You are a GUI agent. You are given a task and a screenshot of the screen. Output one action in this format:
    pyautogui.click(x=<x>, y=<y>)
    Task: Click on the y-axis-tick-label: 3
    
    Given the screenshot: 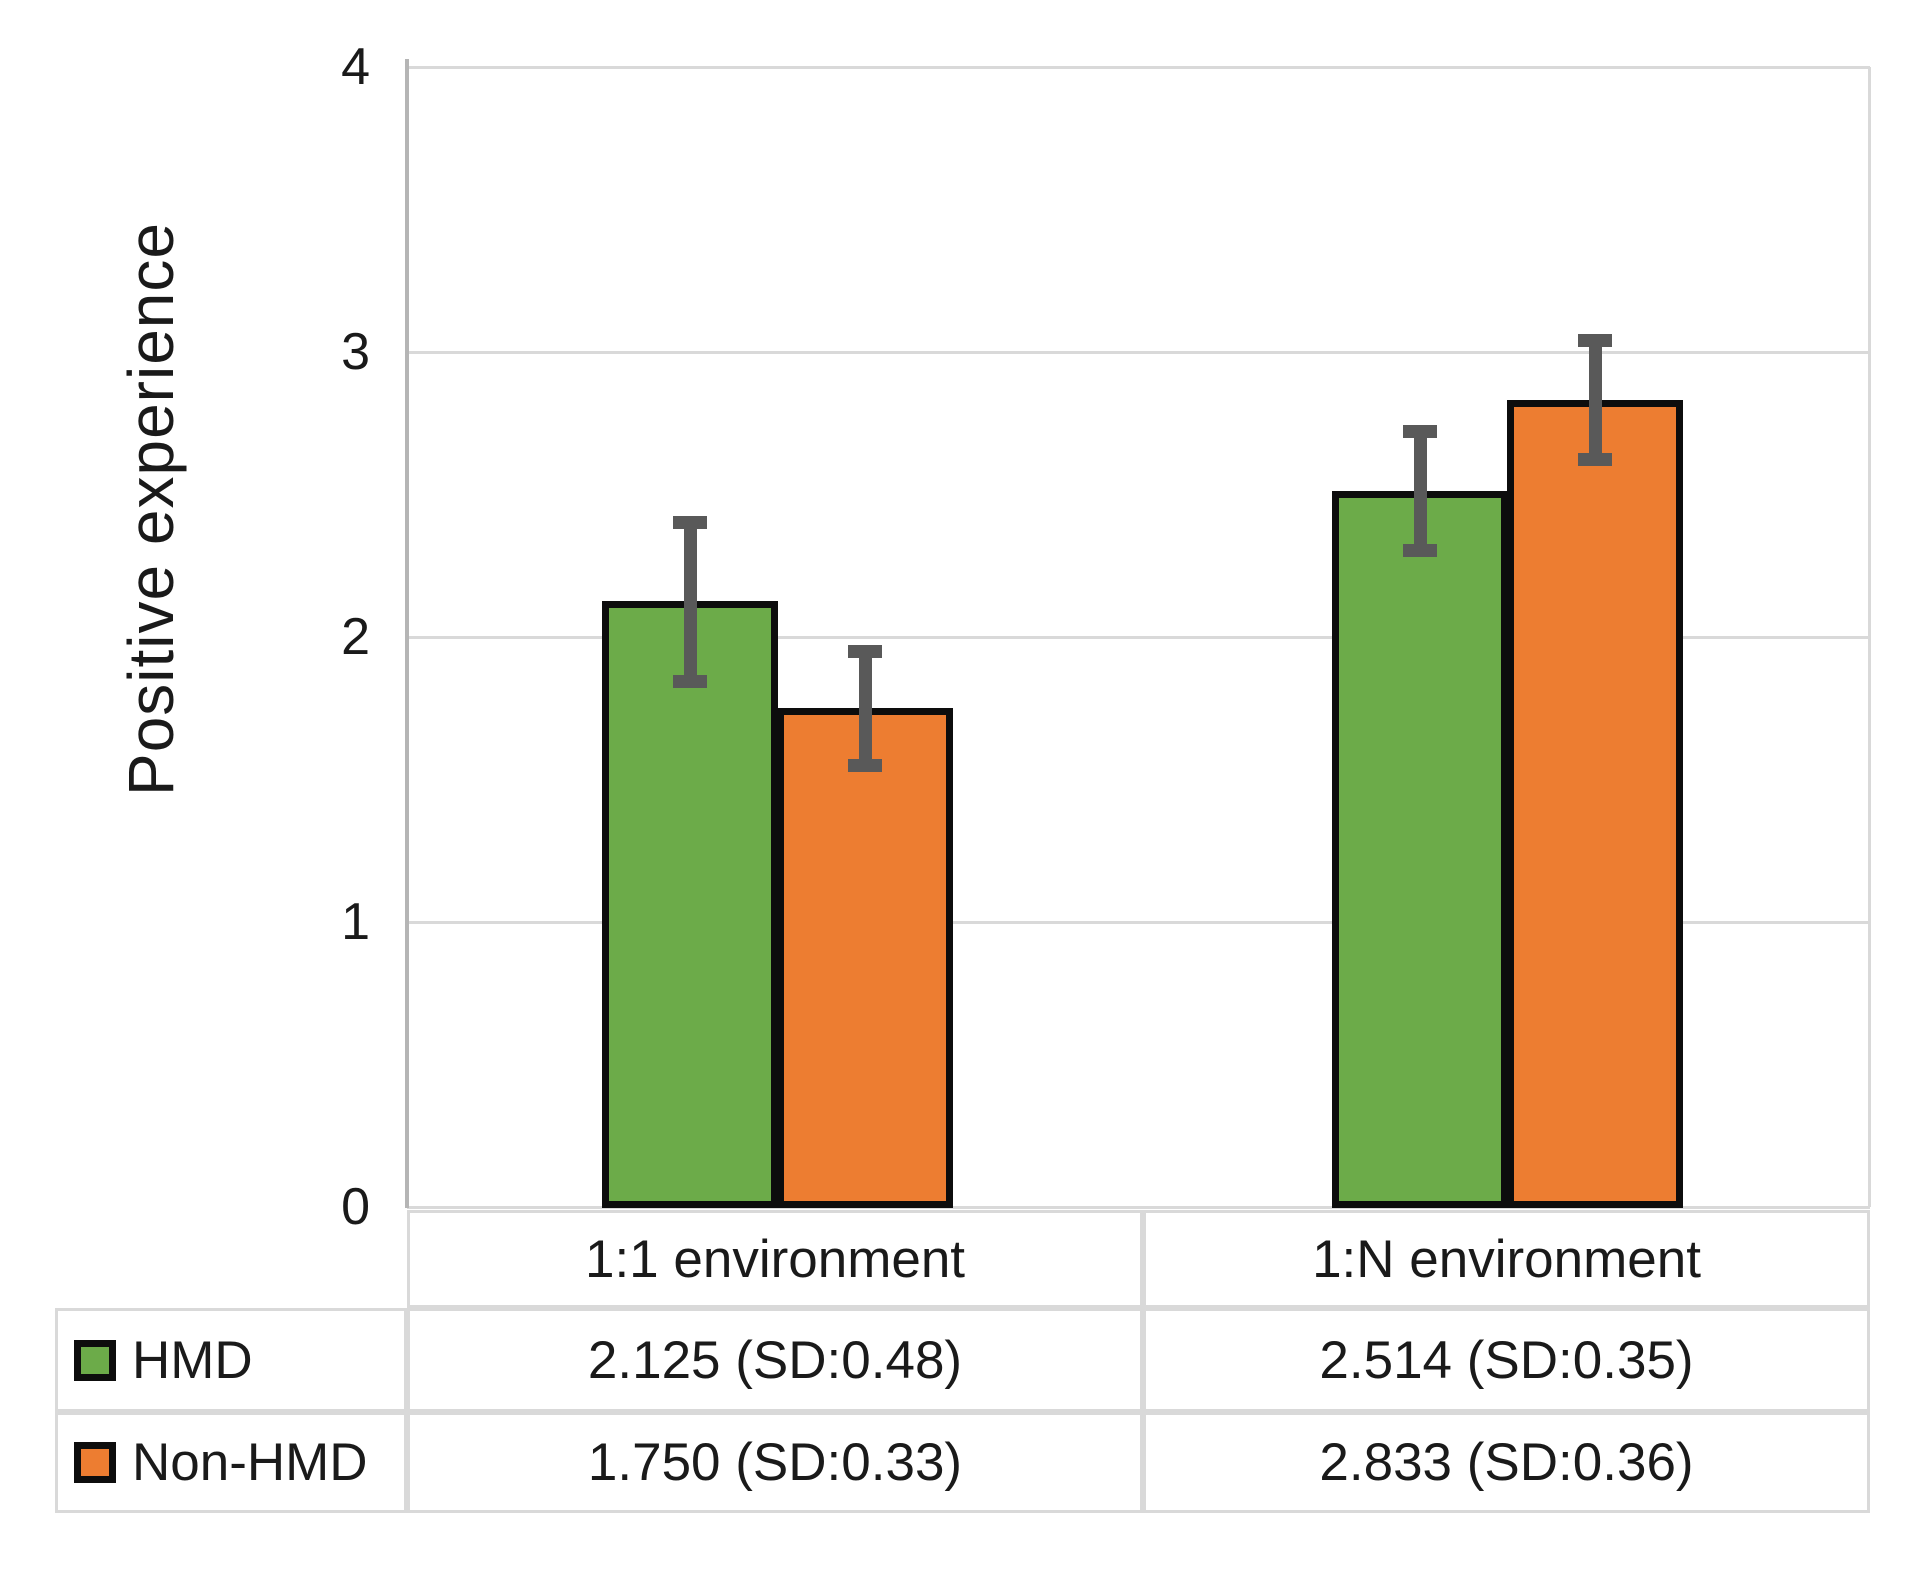 What is the action you would take?
    pyautogui.click(x=355, y=352)
    